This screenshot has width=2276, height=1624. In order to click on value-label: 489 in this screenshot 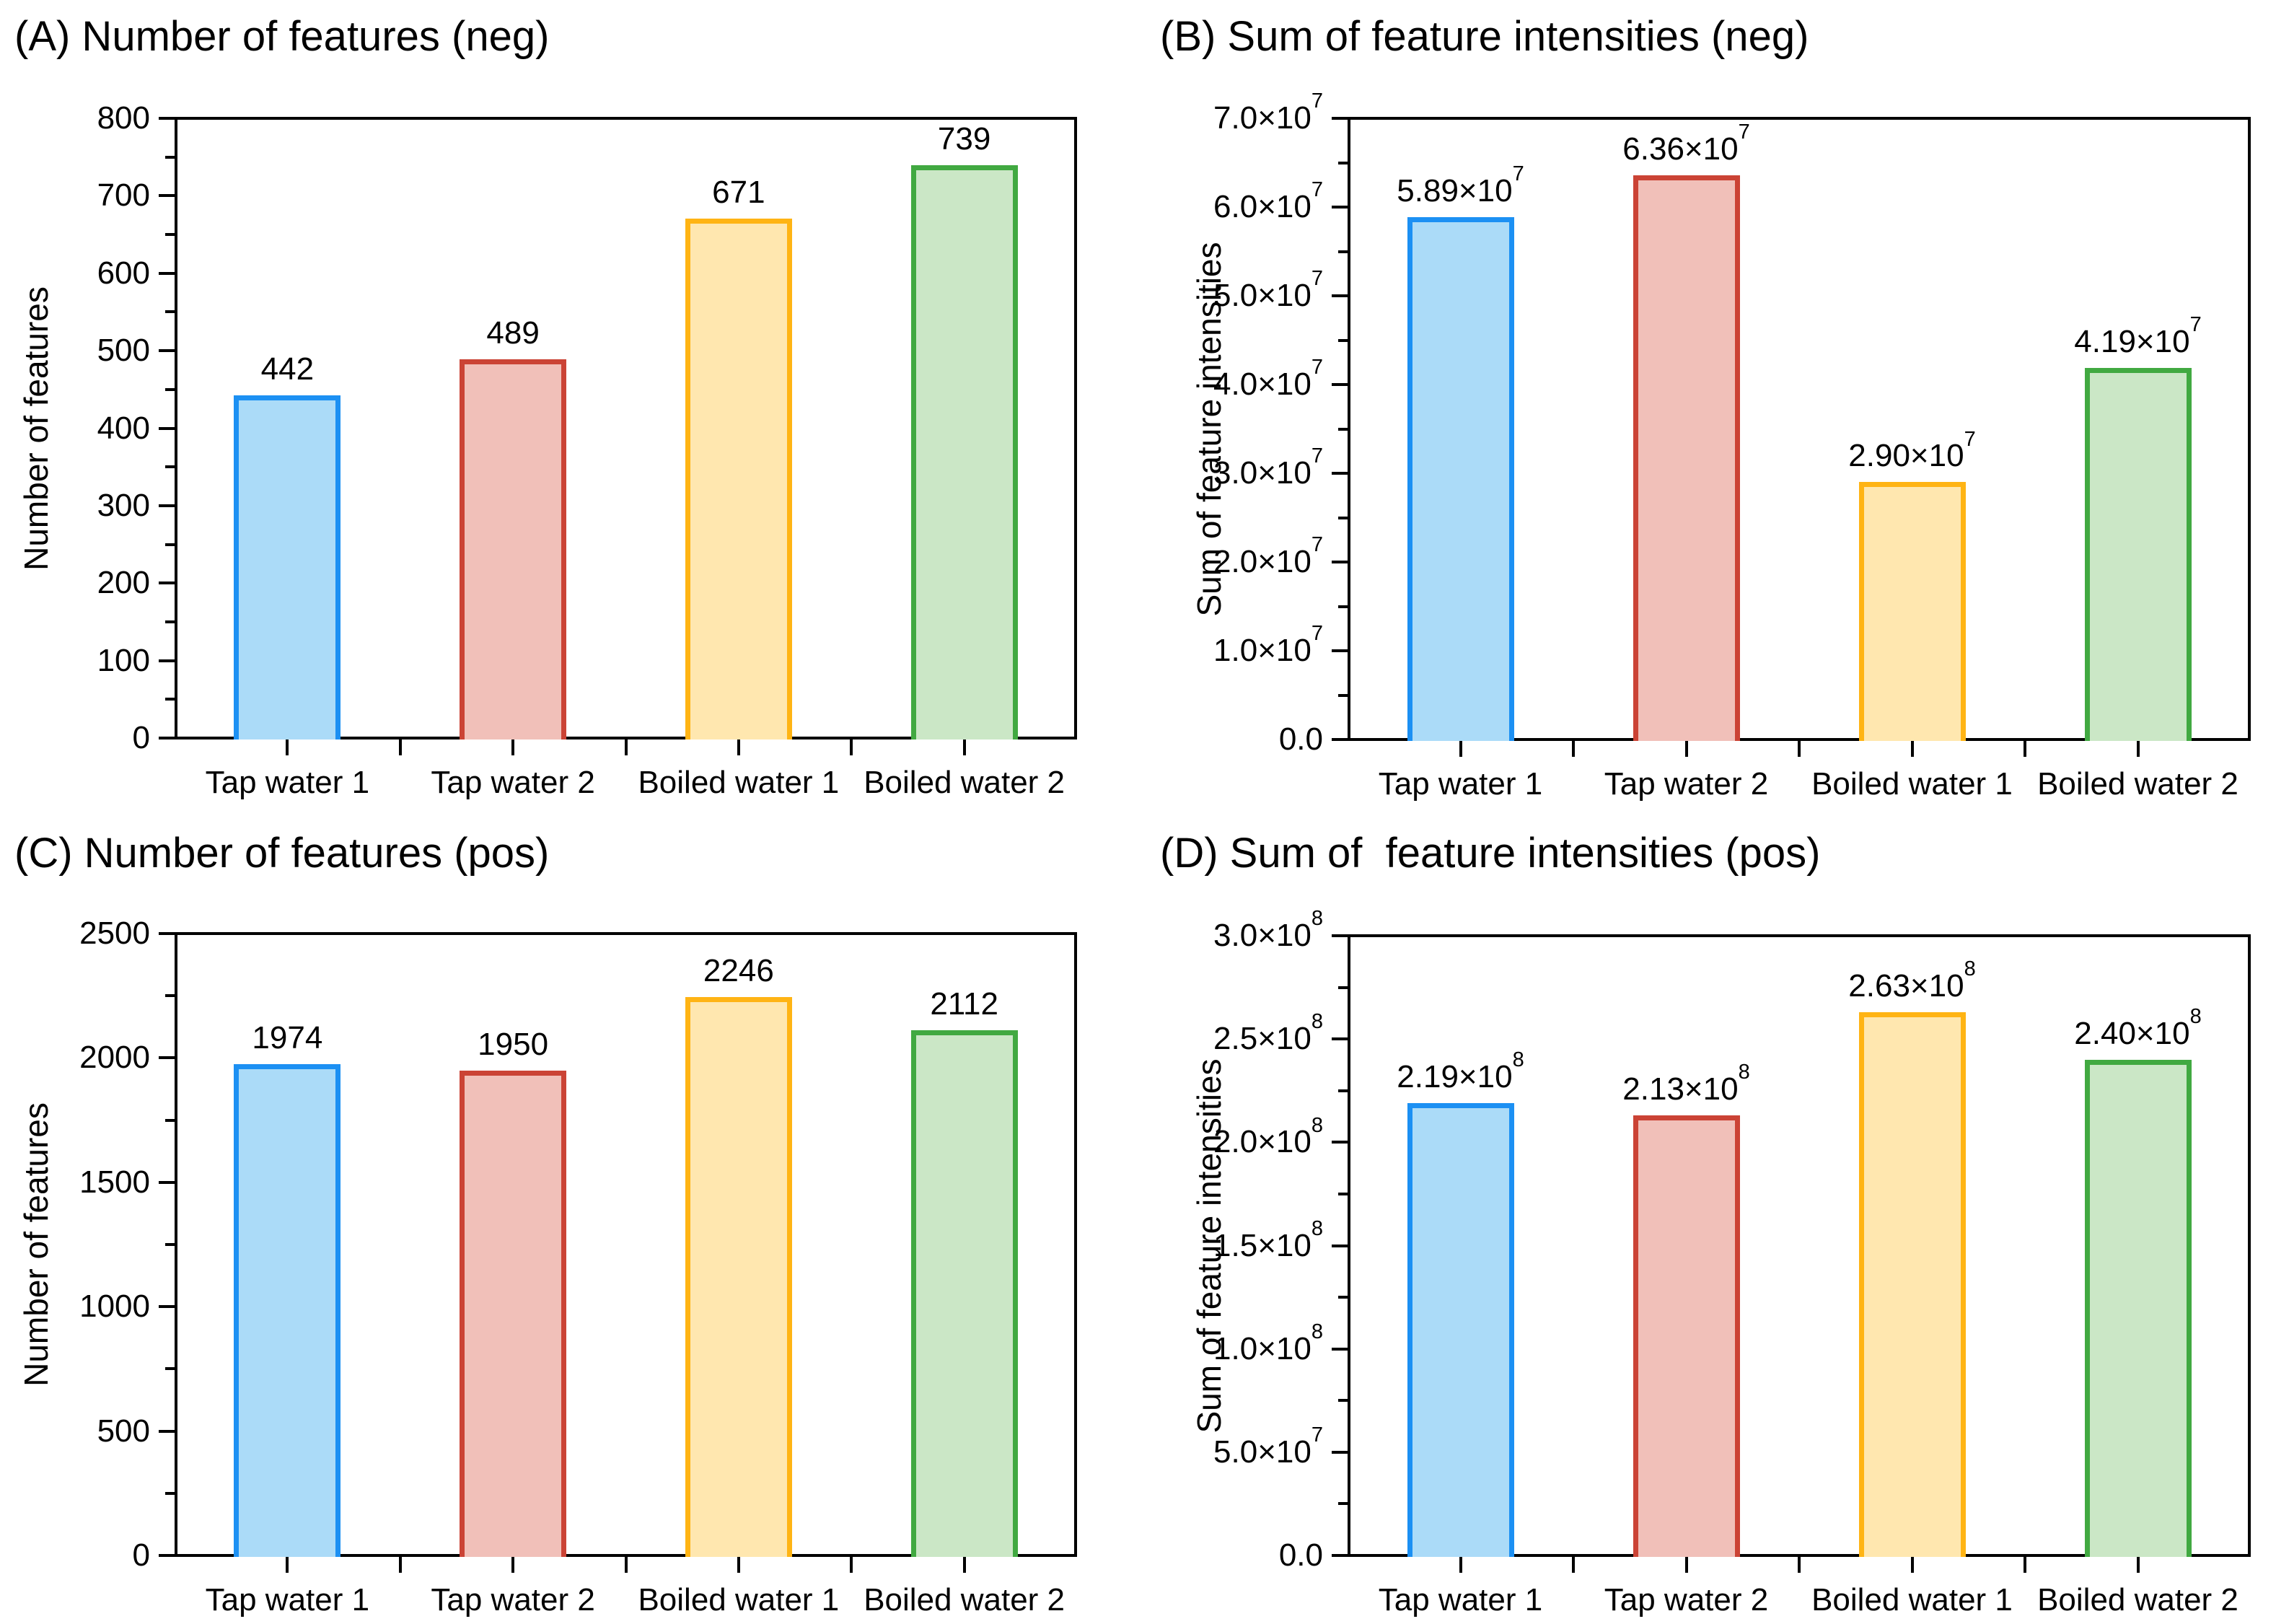, I will do `click(513, 333)`.